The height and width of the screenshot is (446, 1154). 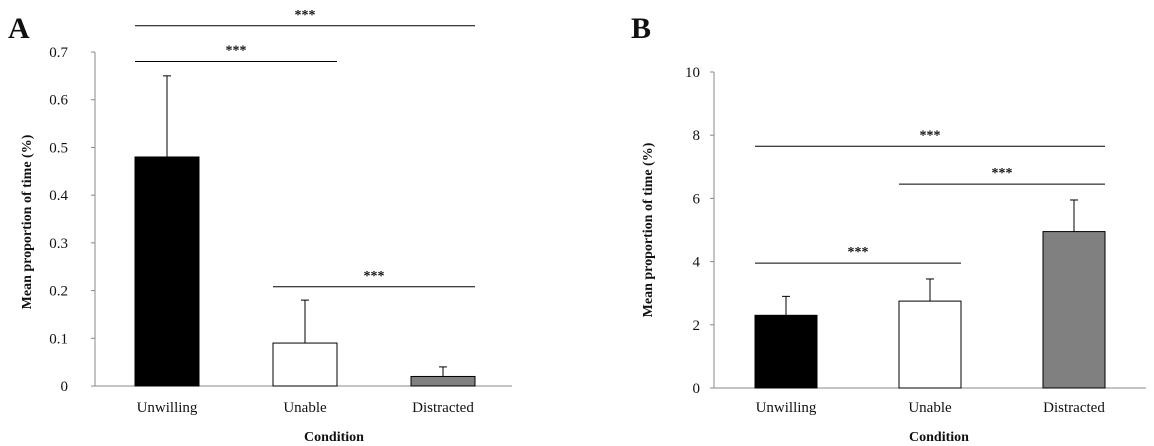 I want to click on panel-a-y-tick-label: 0, so click(x=65, y=387).